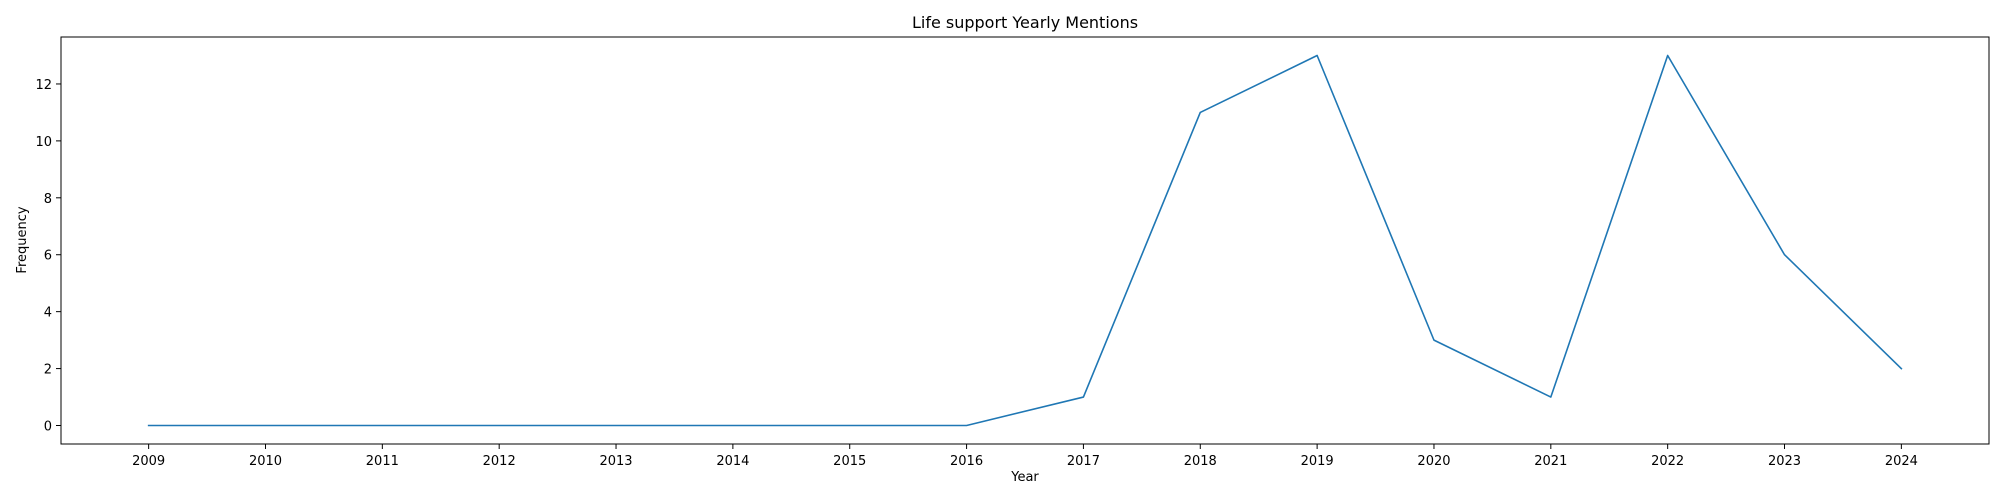 The image size is (2000, 500). Describe the element at coordinates (48, 427) in the screenshot. I see `y-tick-label: 0` at that location.